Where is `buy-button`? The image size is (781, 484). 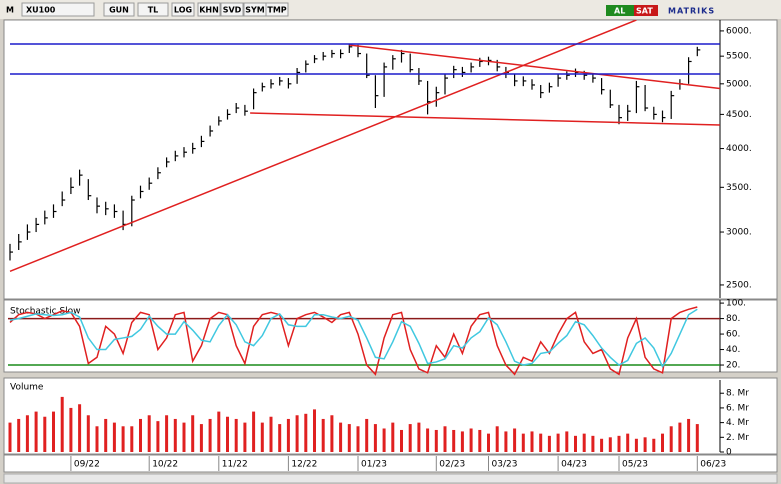
buy-button is located at coordinates (620, 10).